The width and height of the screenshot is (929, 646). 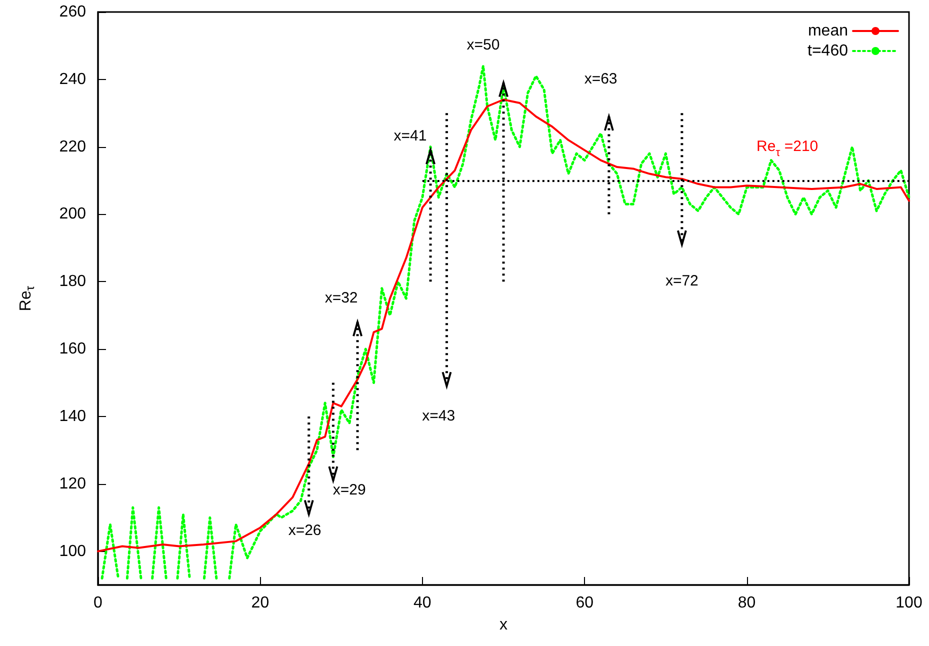 I want to click on legend-label: mean, so click(x=828, y=31).